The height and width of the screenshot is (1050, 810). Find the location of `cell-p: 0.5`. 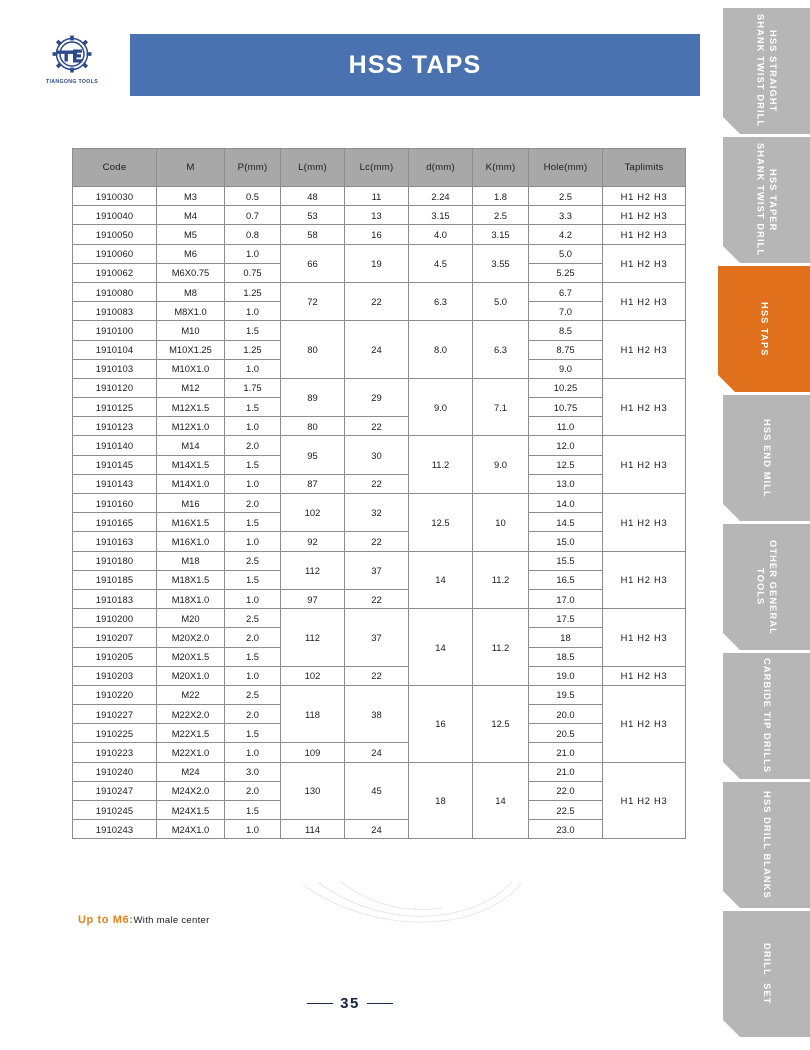

cell-p: 0.5 is located at coordinates (252, 196).